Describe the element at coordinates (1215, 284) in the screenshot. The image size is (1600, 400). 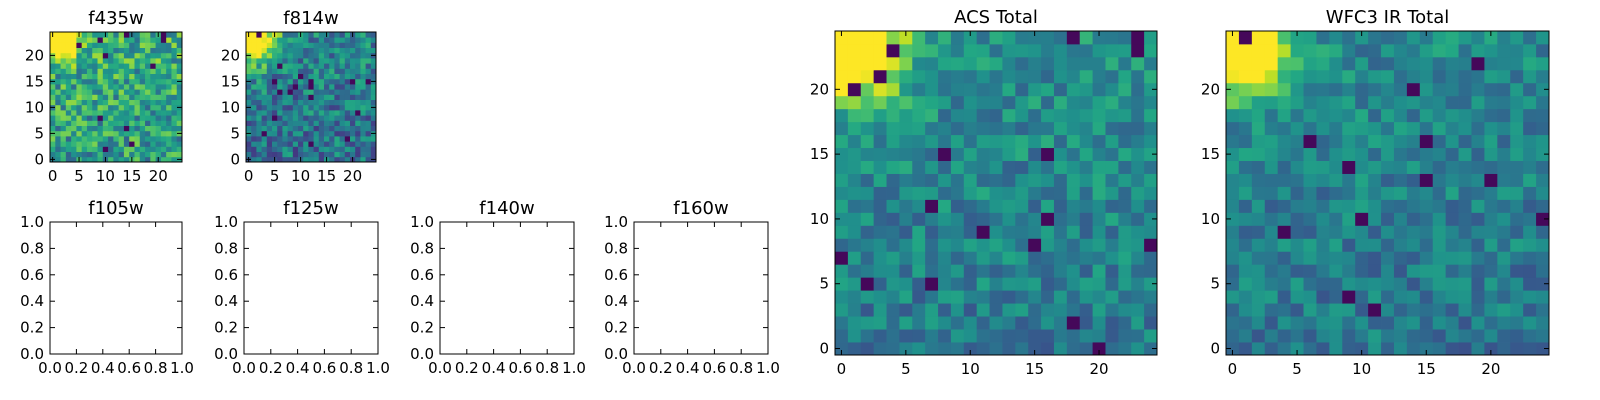
I see `y-tick-label: 5` at that location.